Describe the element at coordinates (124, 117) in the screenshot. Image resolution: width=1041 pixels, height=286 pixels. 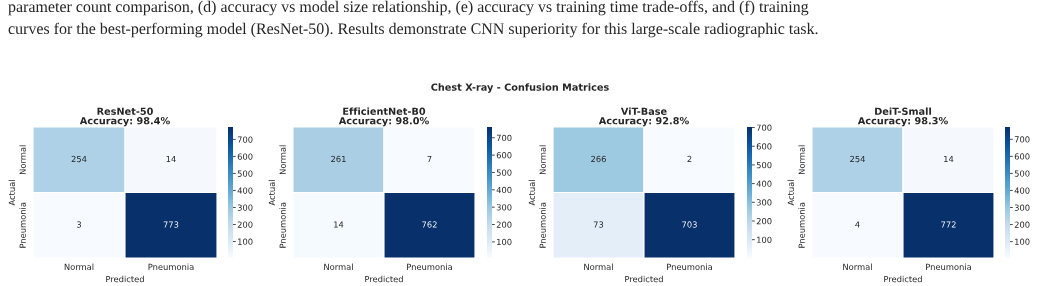
I see `chart-title: ResNet-50 Accuracy: 98.4%` at that location.